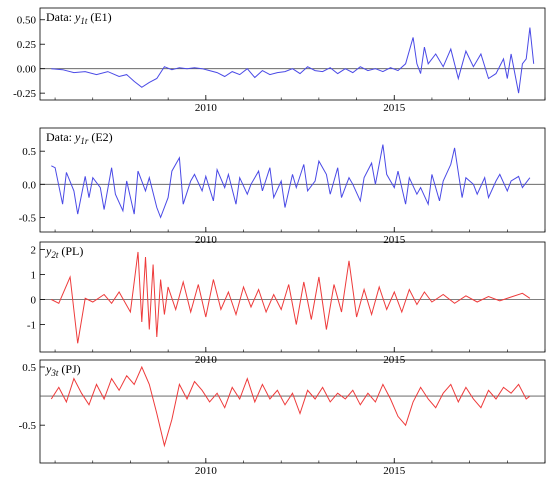  Describe the element at coordinates (31, 326) in the screenshot. I see `y-tick-label: -1` at that location.